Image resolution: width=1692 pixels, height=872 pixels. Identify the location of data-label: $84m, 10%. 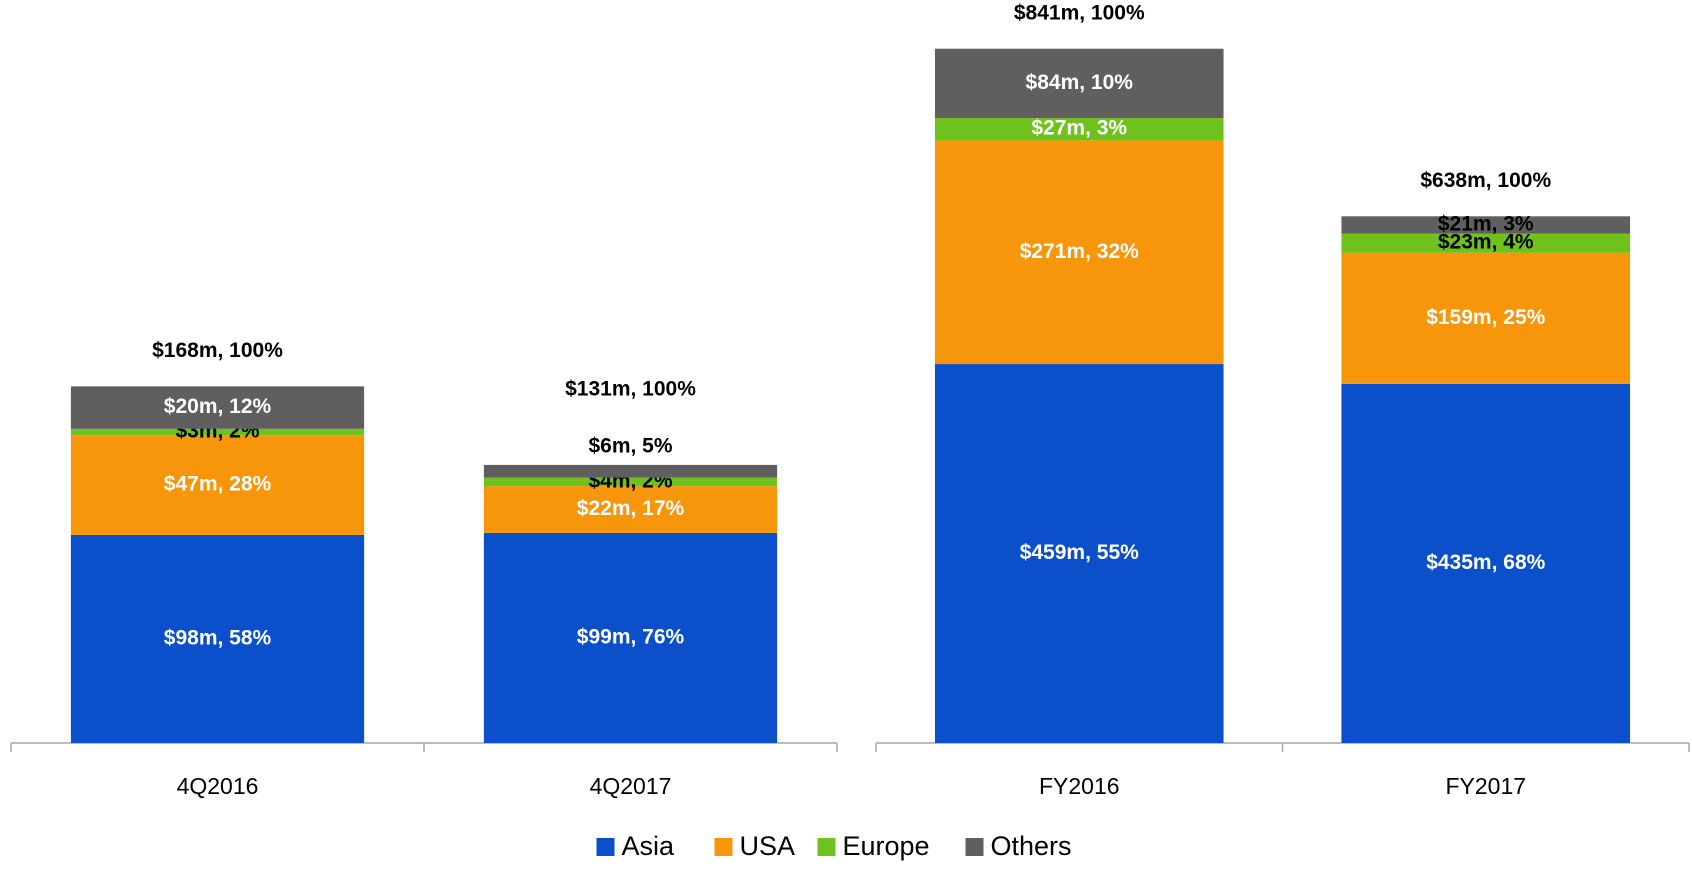
(1080, 82).